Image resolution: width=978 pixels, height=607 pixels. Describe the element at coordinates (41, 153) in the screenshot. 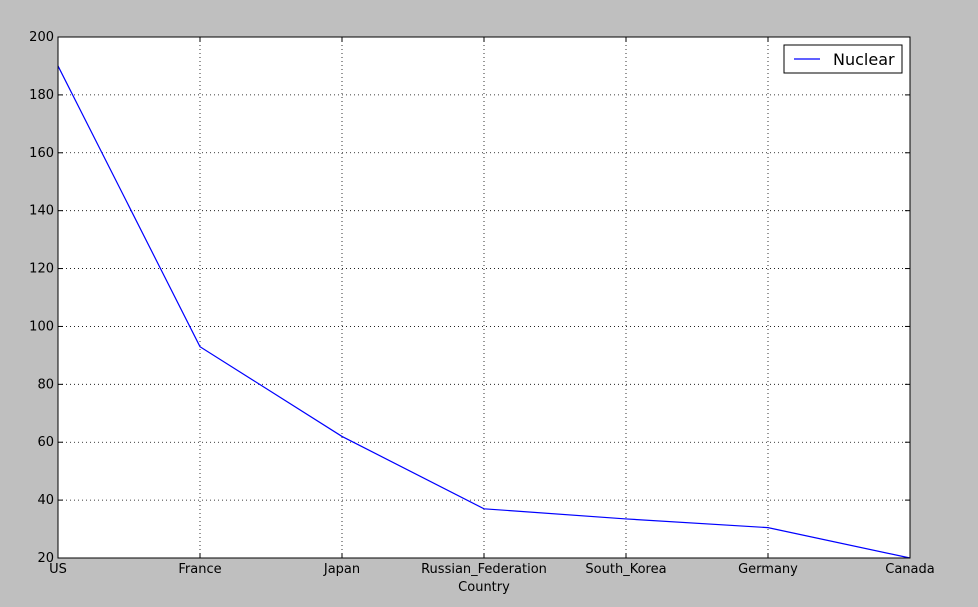

I see `y-tick-label: 160` at that location.